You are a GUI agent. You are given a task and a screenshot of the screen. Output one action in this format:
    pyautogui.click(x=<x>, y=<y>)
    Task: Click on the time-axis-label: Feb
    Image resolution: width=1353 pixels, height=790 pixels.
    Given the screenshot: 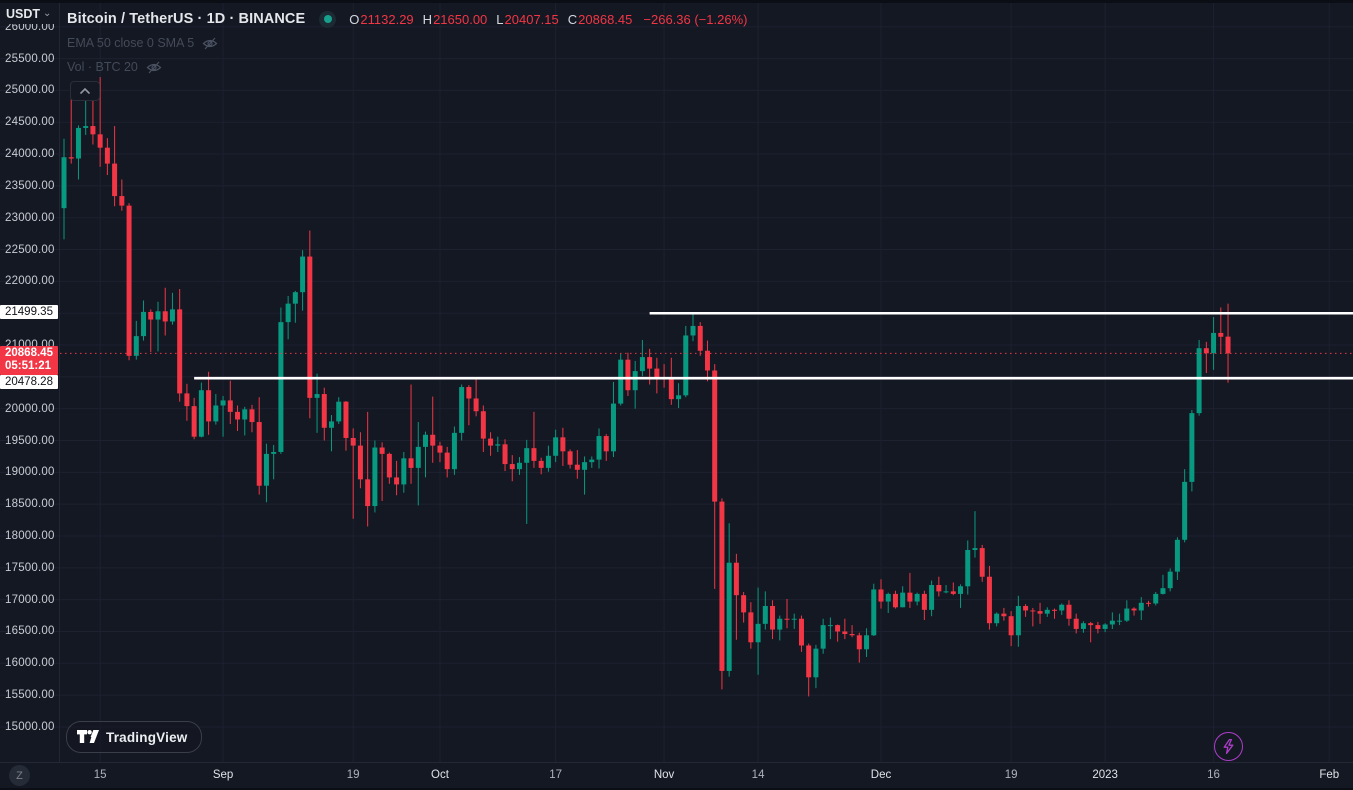 What is the action you would take?
    pyautogui.click(x=1329, y=775)
    